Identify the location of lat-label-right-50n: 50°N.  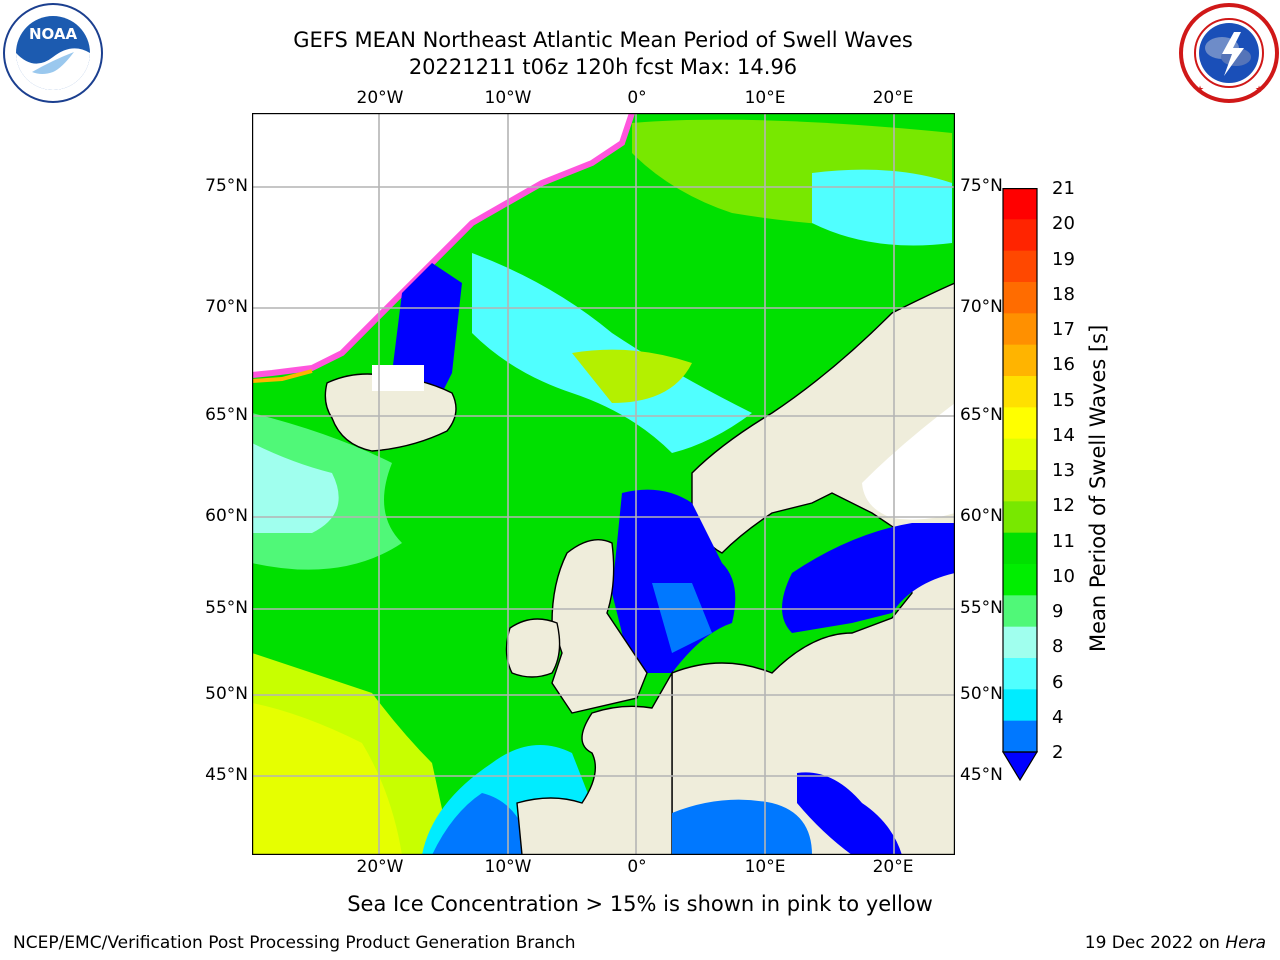
(981, 694).